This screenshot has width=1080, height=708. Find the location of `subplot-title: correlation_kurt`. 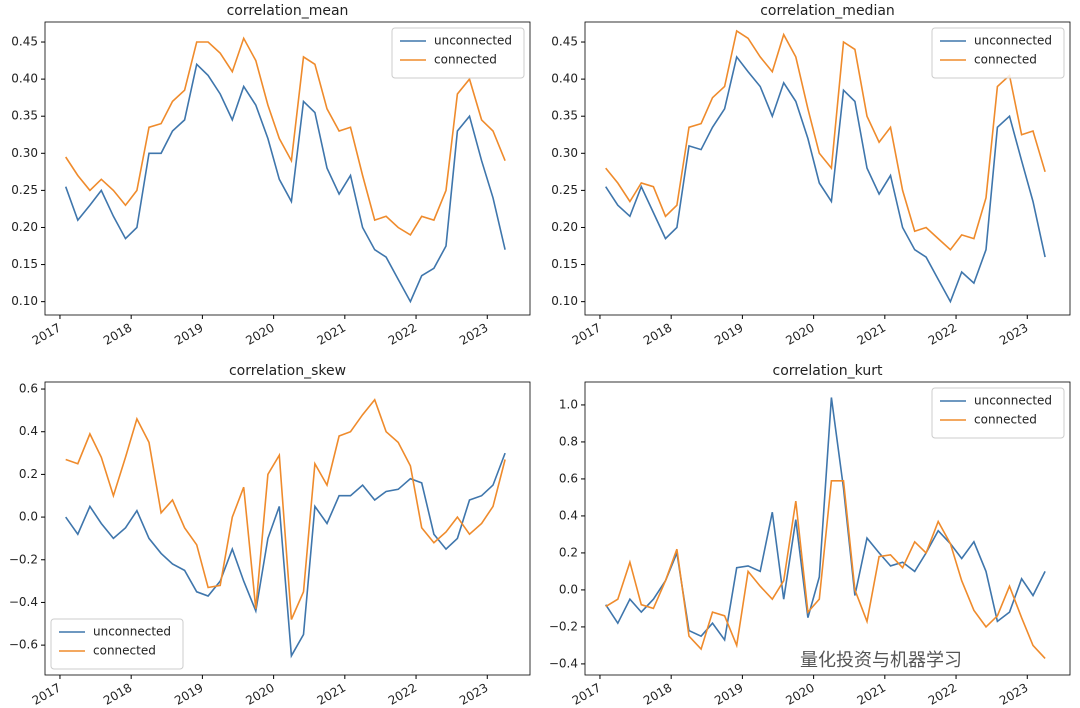

subplot-title: correlation_kurt is located at coordinates (828, 371).